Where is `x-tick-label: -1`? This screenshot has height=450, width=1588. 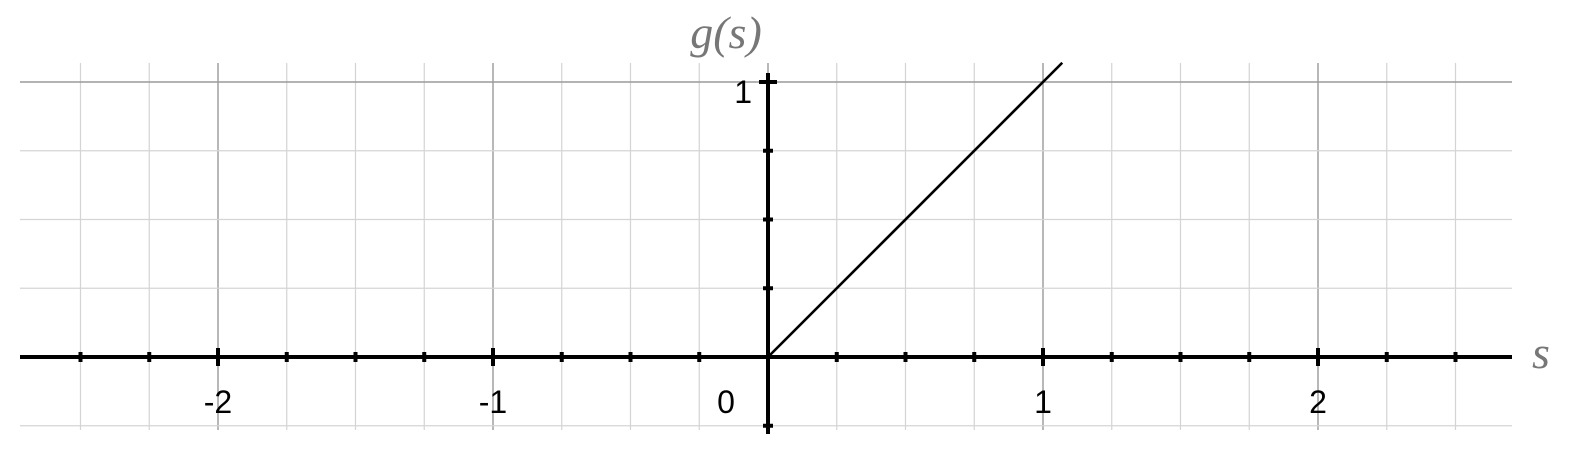
x-tick-label: -1 is located at coordinates (493, 402).